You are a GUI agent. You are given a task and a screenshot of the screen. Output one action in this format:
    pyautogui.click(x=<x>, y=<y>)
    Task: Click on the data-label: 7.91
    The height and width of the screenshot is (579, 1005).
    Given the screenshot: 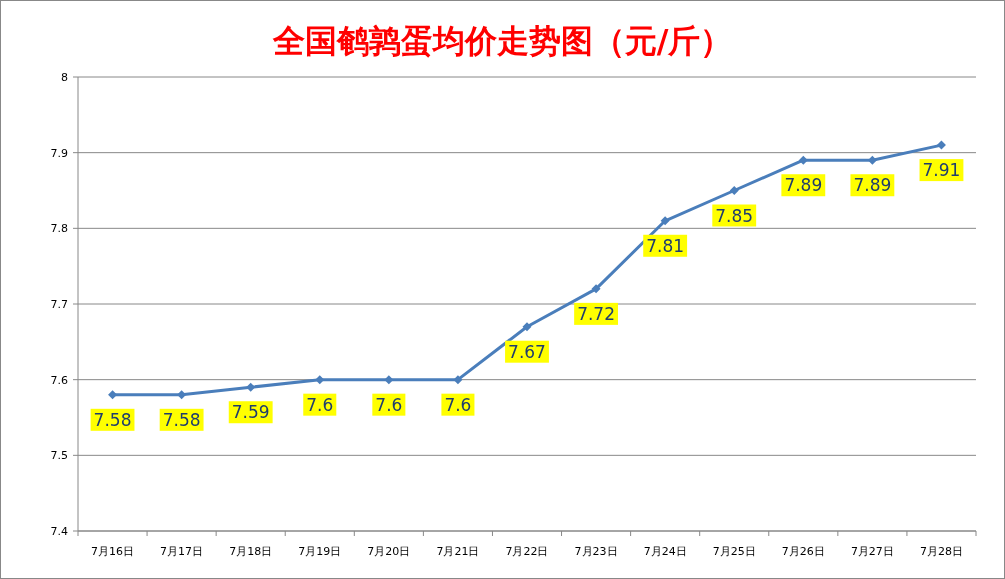 What is the action you would take?
    pyautogui.click(x=941, y=170)
    